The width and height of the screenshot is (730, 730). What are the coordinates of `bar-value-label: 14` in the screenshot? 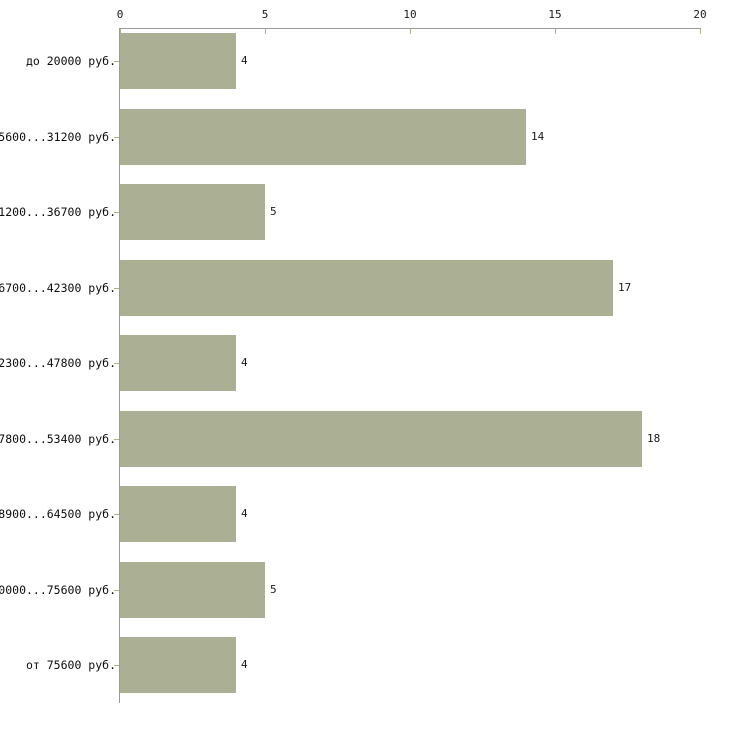 It's located at (538, 136).